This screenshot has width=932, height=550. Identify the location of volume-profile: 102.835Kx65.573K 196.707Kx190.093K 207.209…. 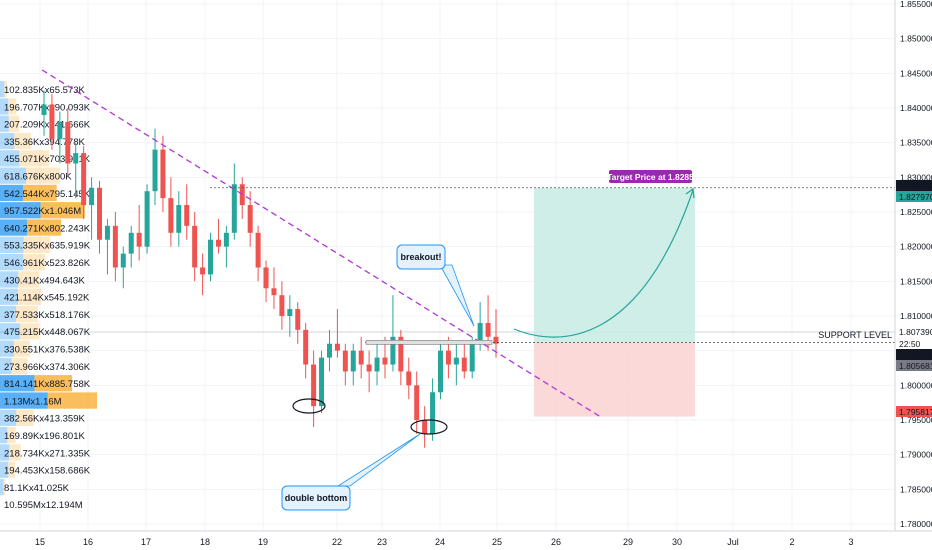
(48, 296).